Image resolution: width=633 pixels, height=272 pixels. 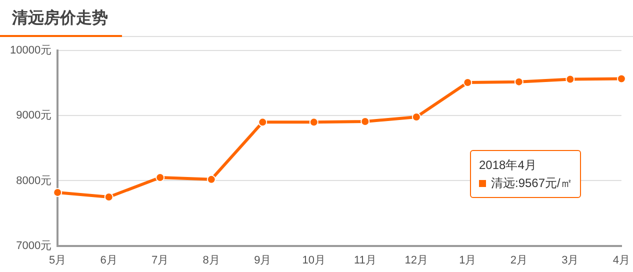 What do you see at coordinates (34, 116) in the screenshot?
I see `y-tick-label: 9000元` at bounding box center [34, 116].